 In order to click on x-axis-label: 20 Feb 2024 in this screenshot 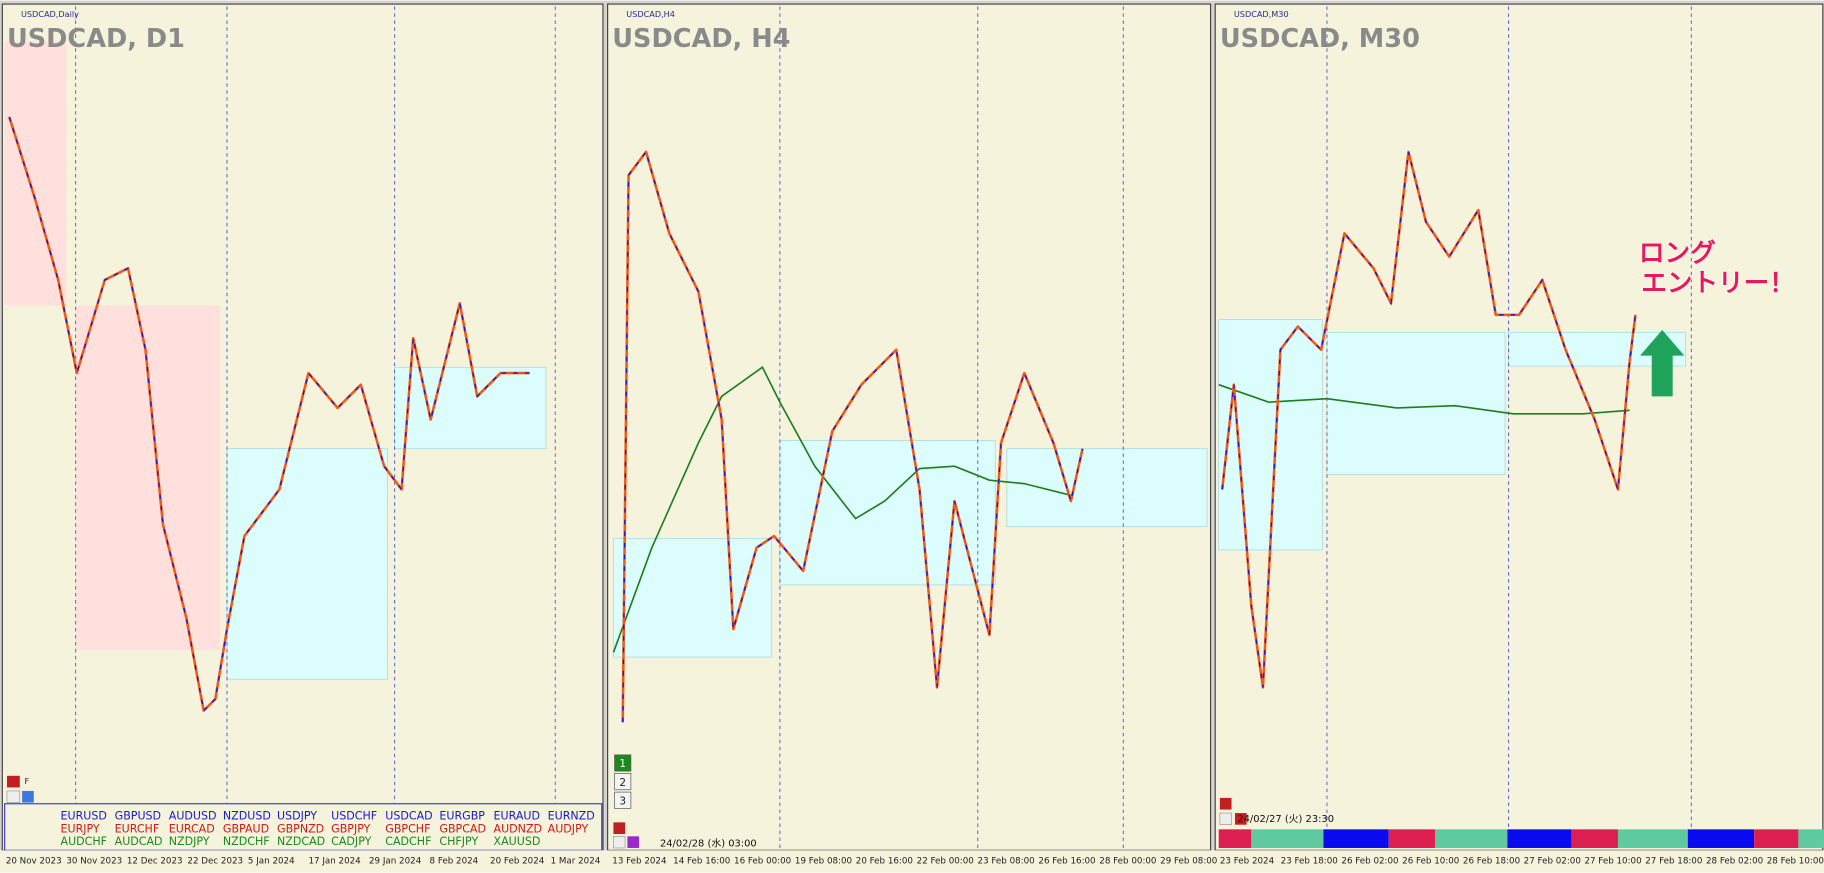, I will do `click(517, 861)`.